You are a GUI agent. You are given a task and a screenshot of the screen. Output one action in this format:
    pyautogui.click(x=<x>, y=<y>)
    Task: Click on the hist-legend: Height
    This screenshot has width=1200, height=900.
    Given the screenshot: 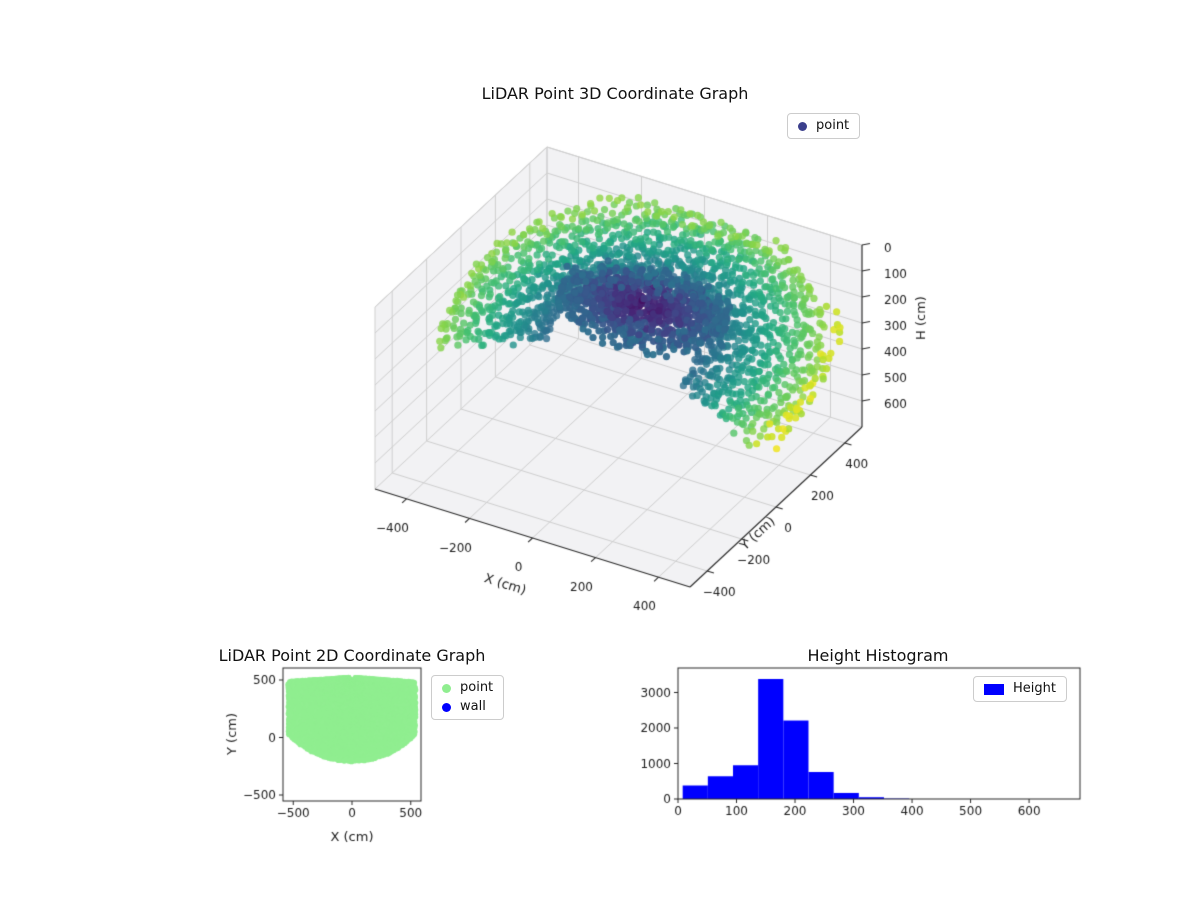 What is the action you would take?
    pyautogui.click(x=1020, y=689)
    